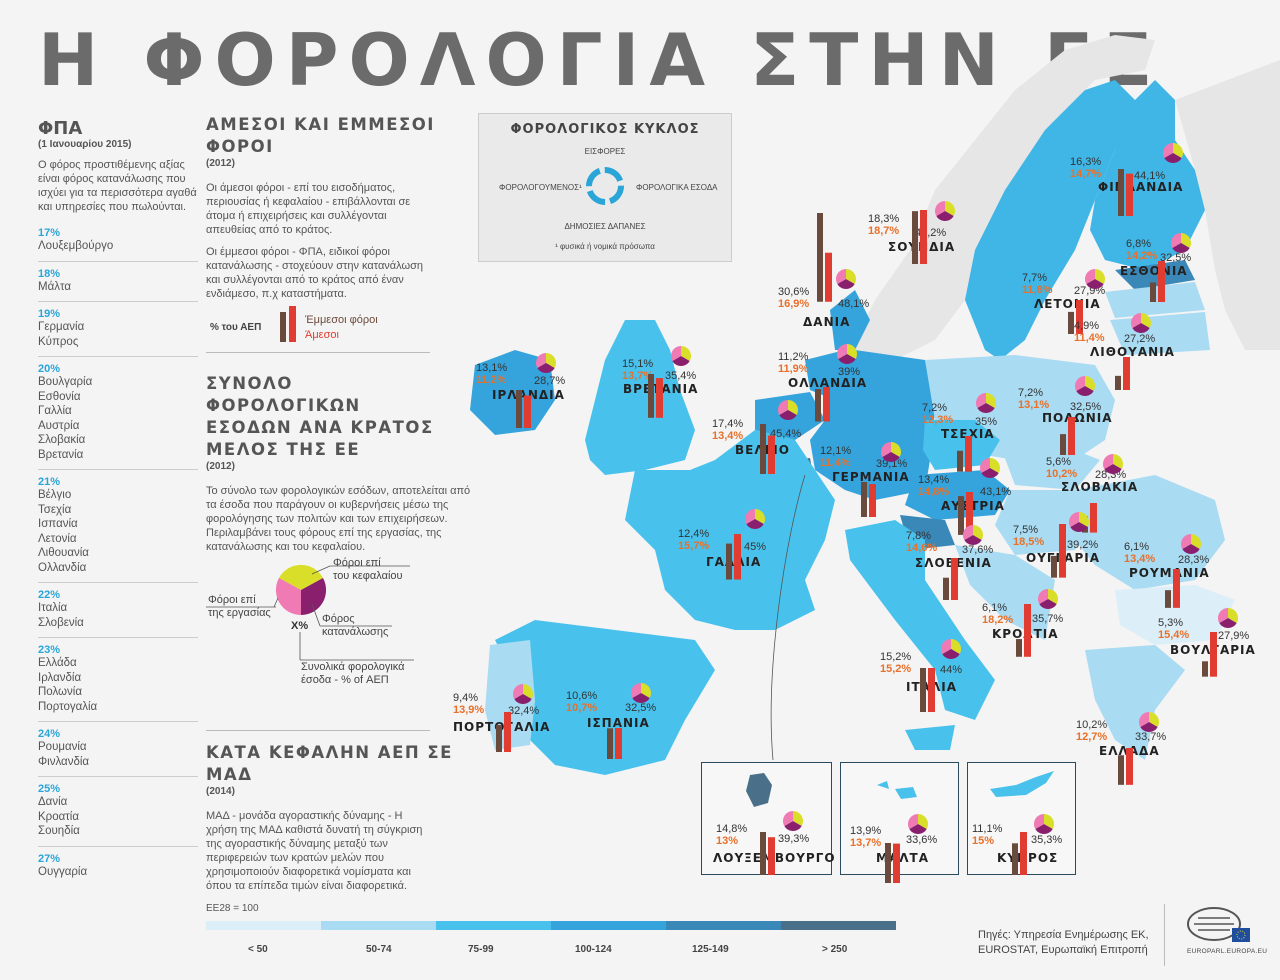  I want to click on spain-shape, so click(605, 697).